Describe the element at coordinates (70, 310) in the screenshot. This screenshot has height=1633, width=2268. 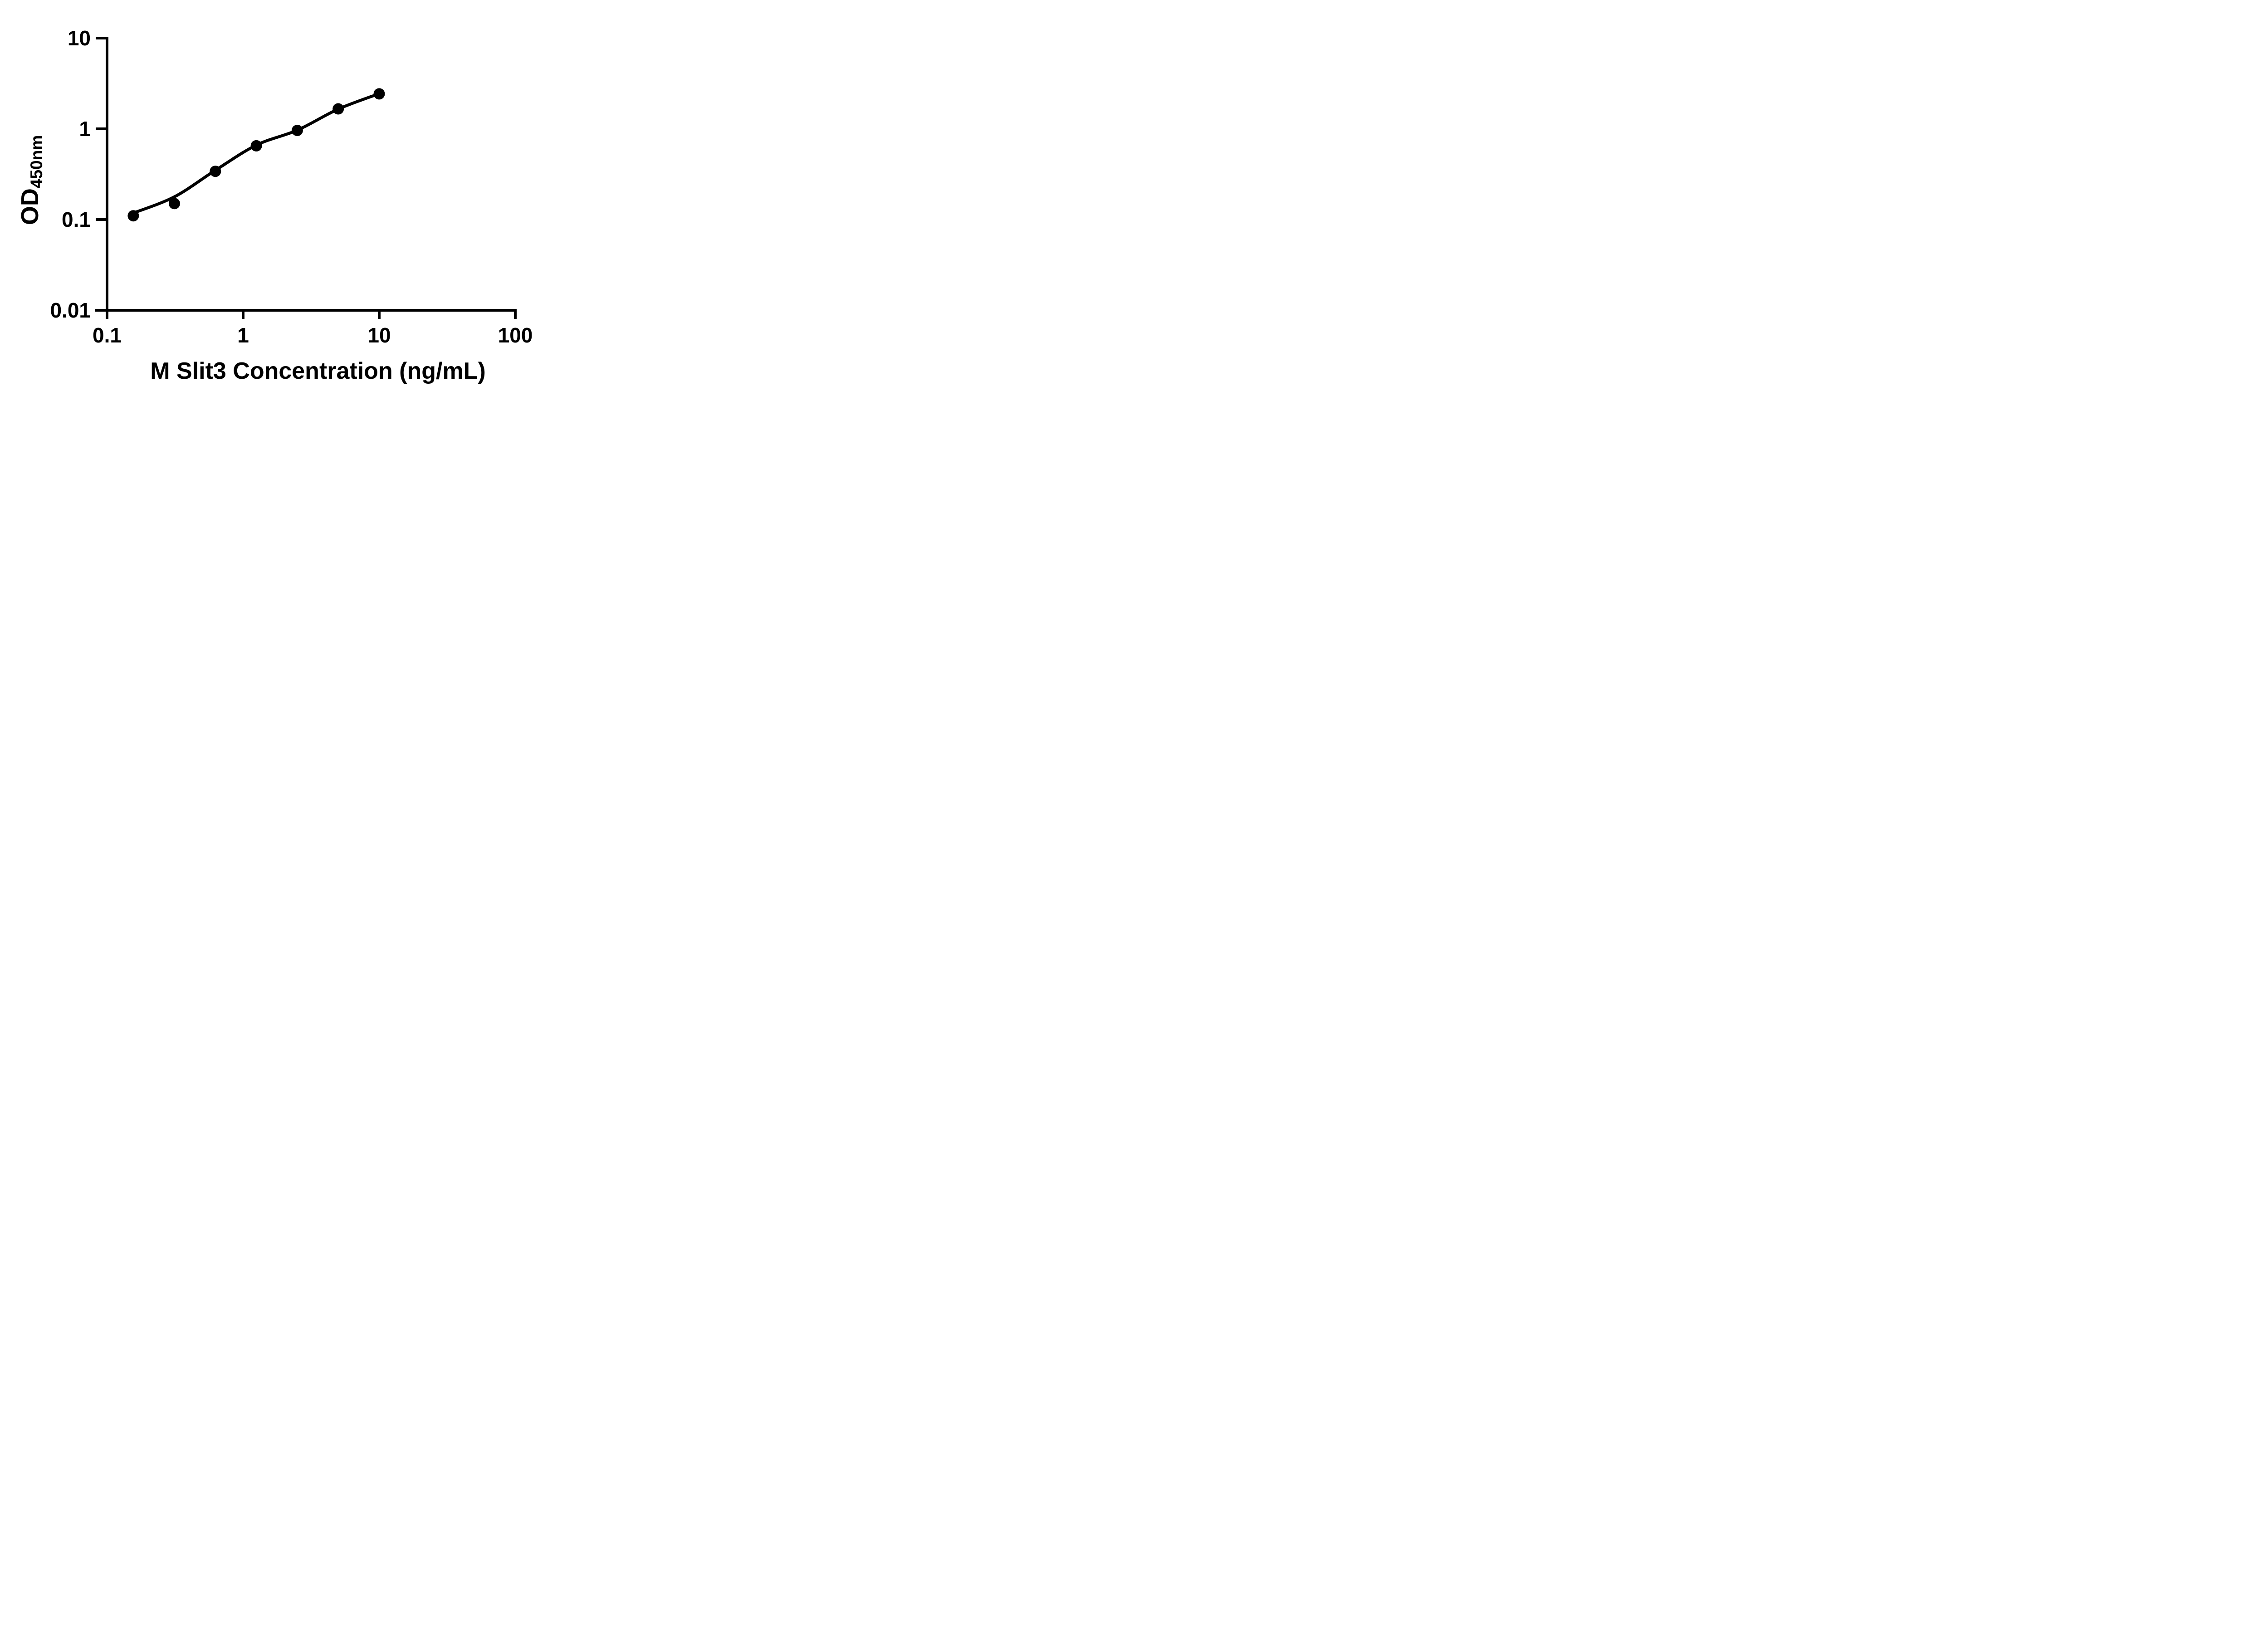
I see `y-tick-label-0.01: 0.01` at that location.